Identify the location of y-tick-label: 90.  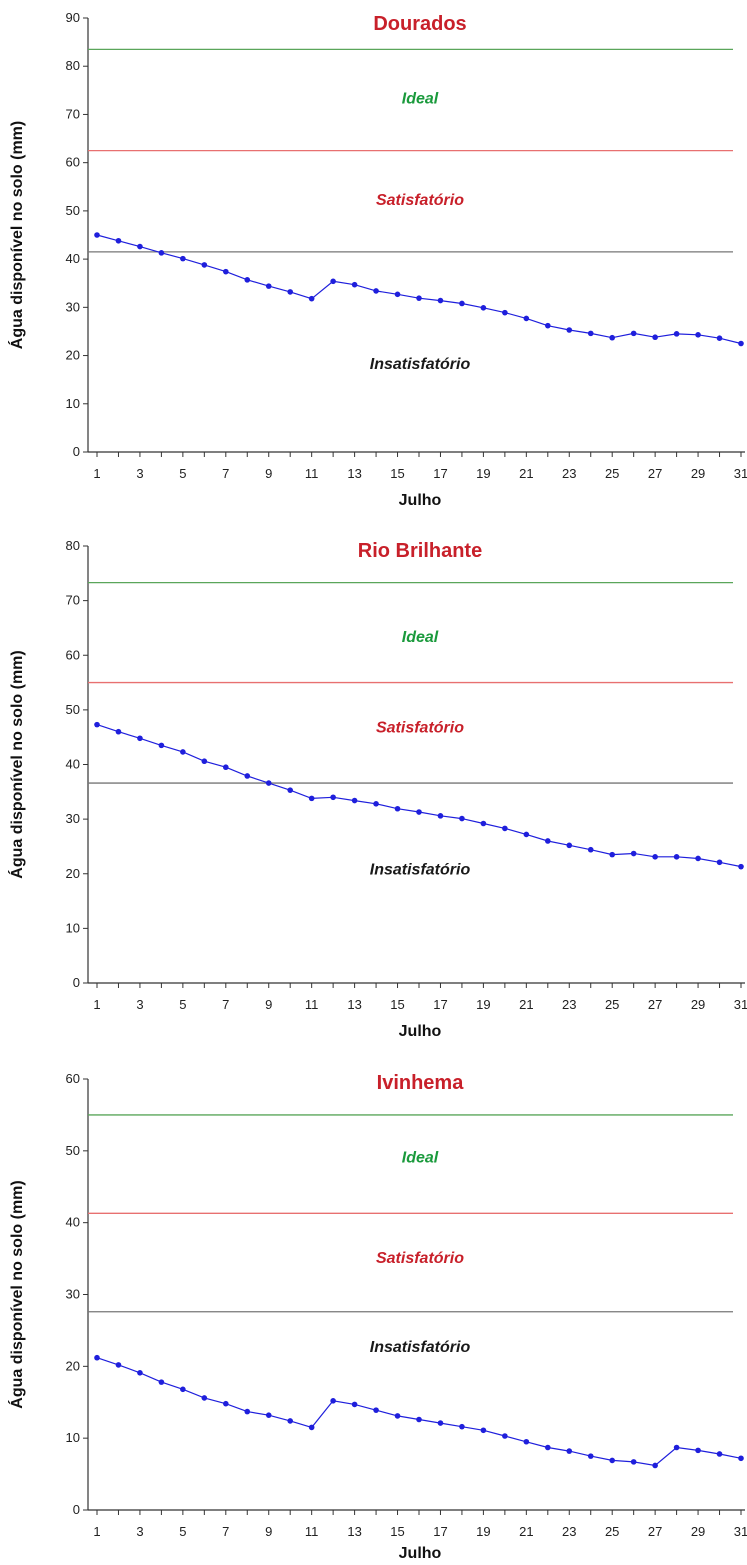
(73, 17).